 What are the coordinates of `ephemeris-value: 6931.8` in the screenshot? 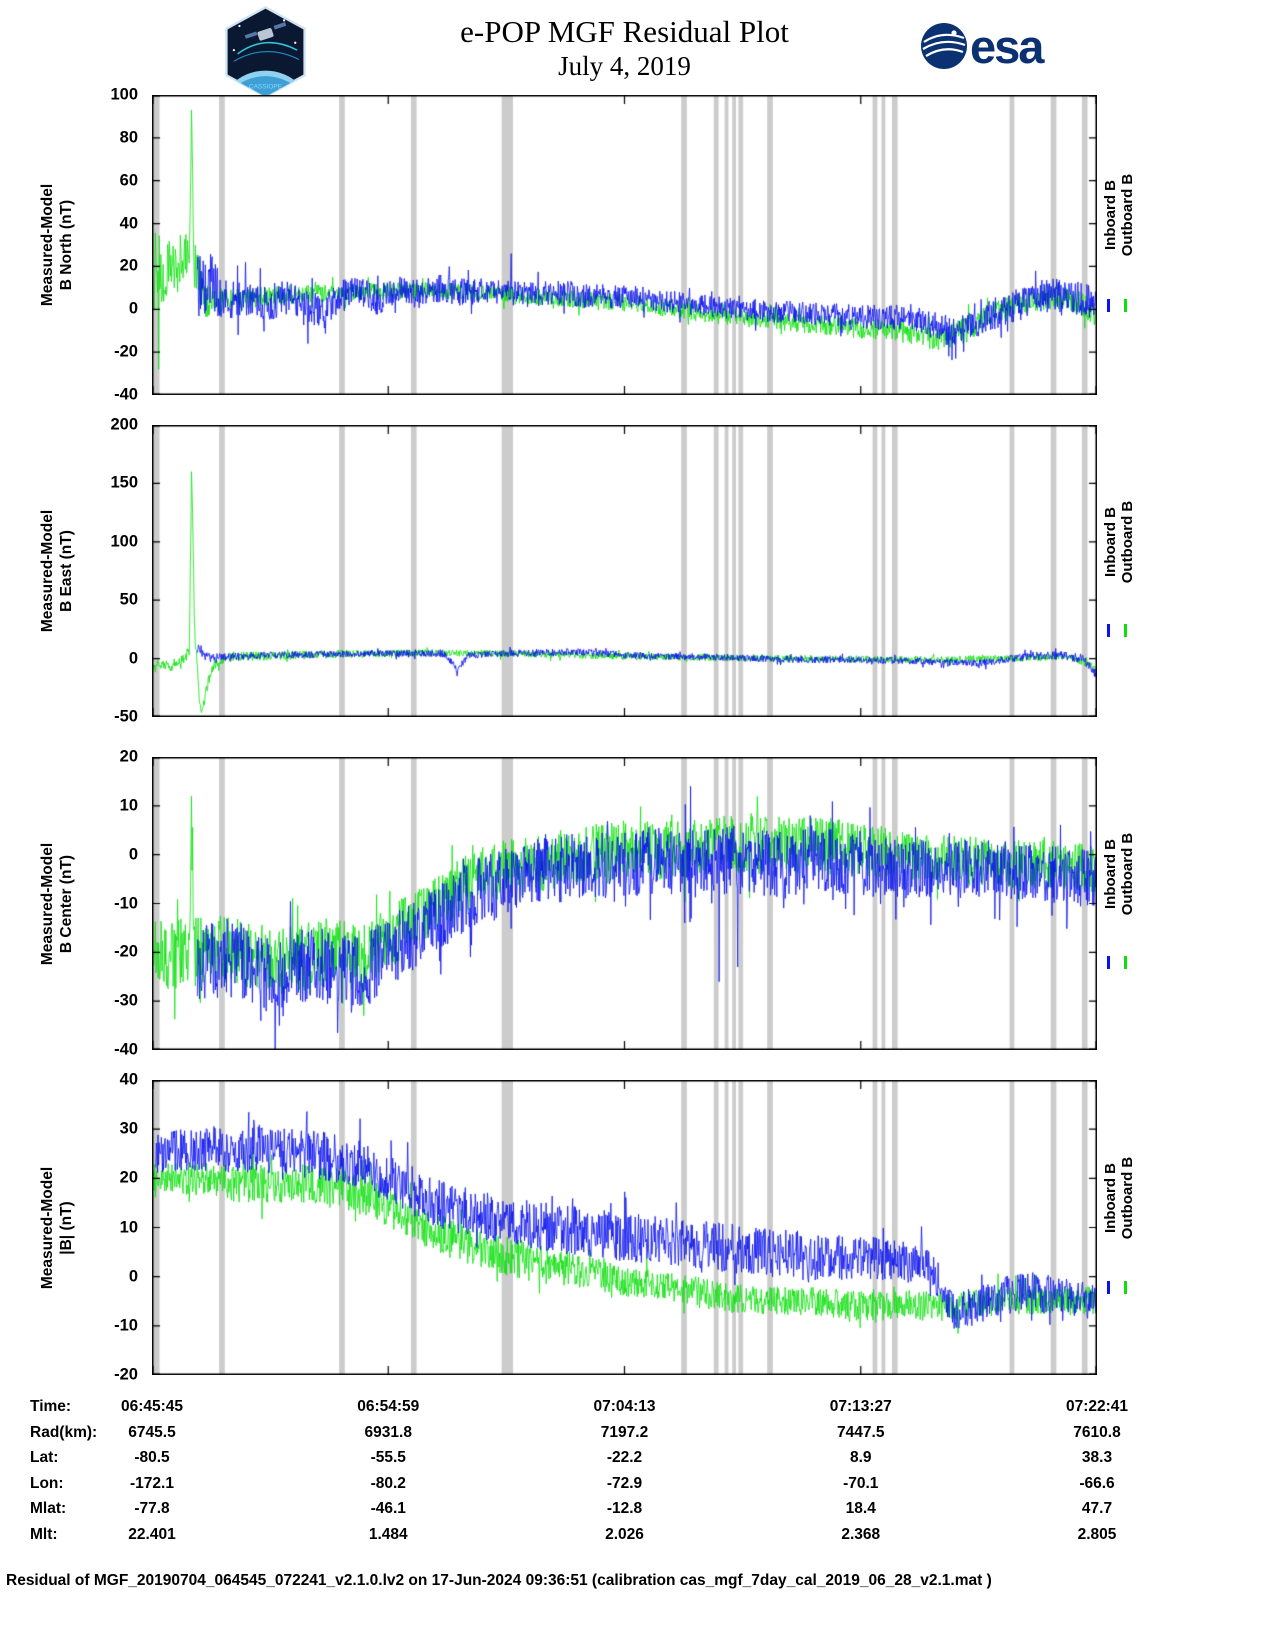 It's located at (388, 1432).